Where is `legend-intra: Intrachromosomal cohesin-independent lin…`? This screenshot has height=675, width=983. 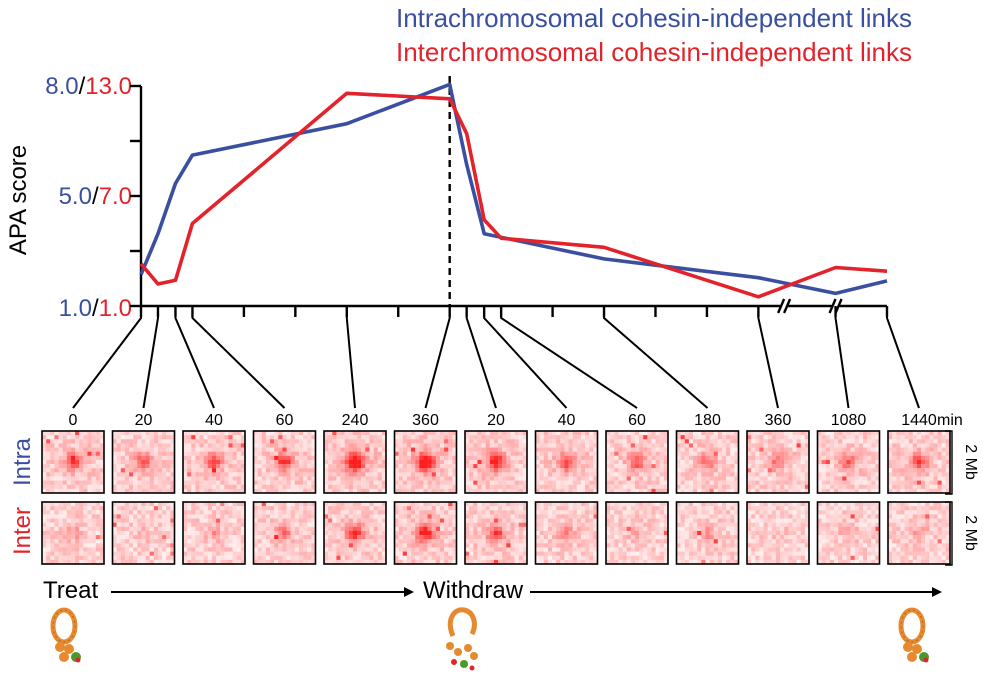
legend-intra: Intrachromosomal cohesin-independent lin… is located at coordinates (654, 18).